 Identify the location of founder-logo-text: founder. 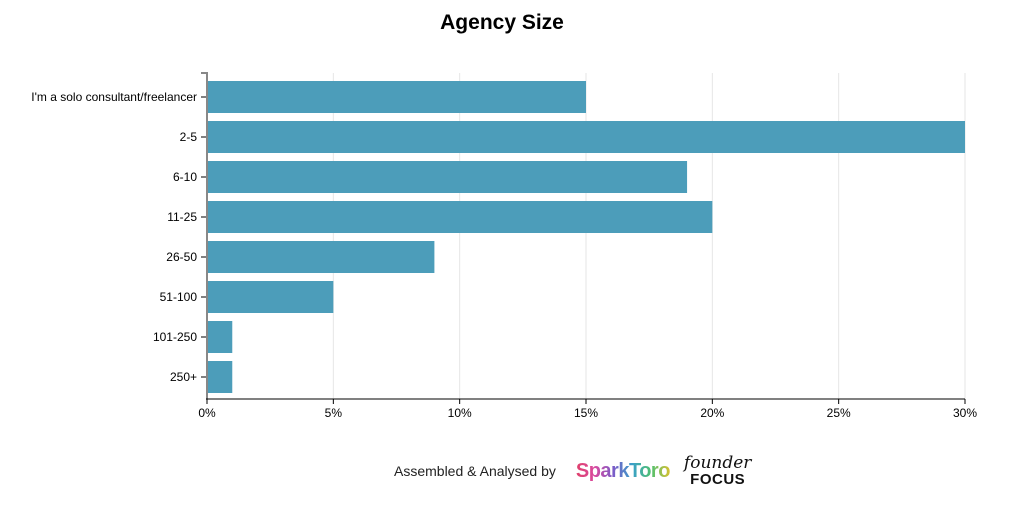
(717, 463).